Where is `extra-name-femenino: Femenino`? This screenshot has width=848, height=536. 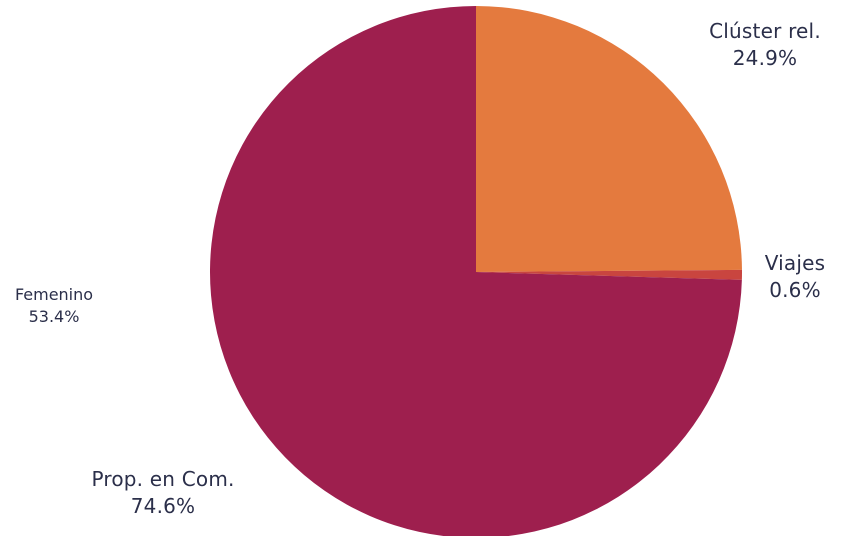
extra-name-femenino: Femenino is located at coordinates (54, 294).